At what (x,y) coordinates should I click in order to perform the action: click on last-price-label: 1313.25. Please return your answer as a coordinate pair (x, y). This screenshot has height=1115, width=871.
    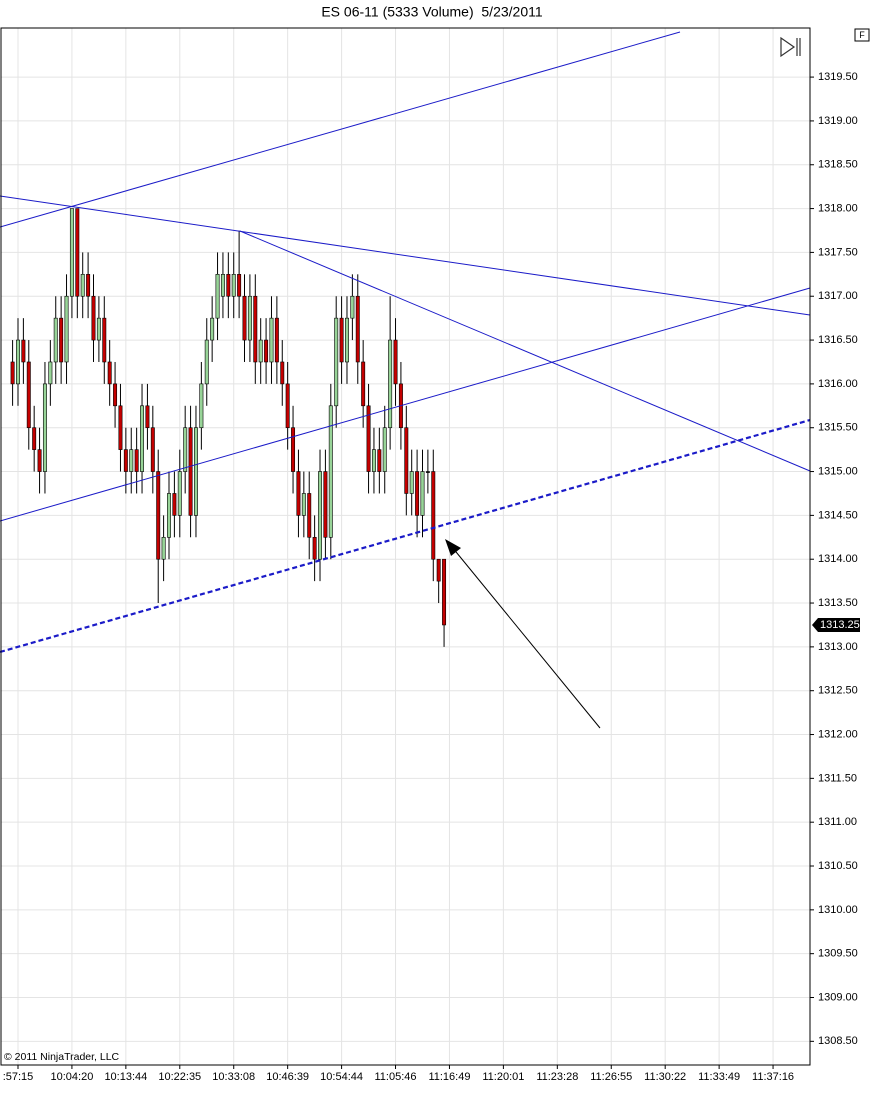
    Looking at the image, I should click on (840, 625).